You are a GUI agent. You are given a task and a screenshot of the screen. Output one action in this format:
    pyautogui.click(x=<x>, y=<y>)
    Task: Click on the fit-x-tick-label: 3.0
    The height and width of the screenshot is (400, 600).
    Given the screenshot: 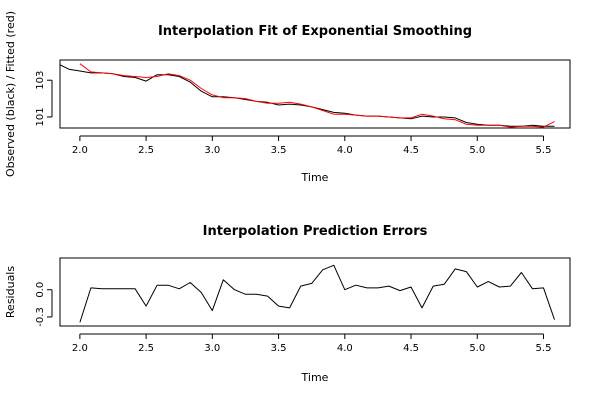 What is the action you would take?
    pyautogui.click(x=212, y=150)
    